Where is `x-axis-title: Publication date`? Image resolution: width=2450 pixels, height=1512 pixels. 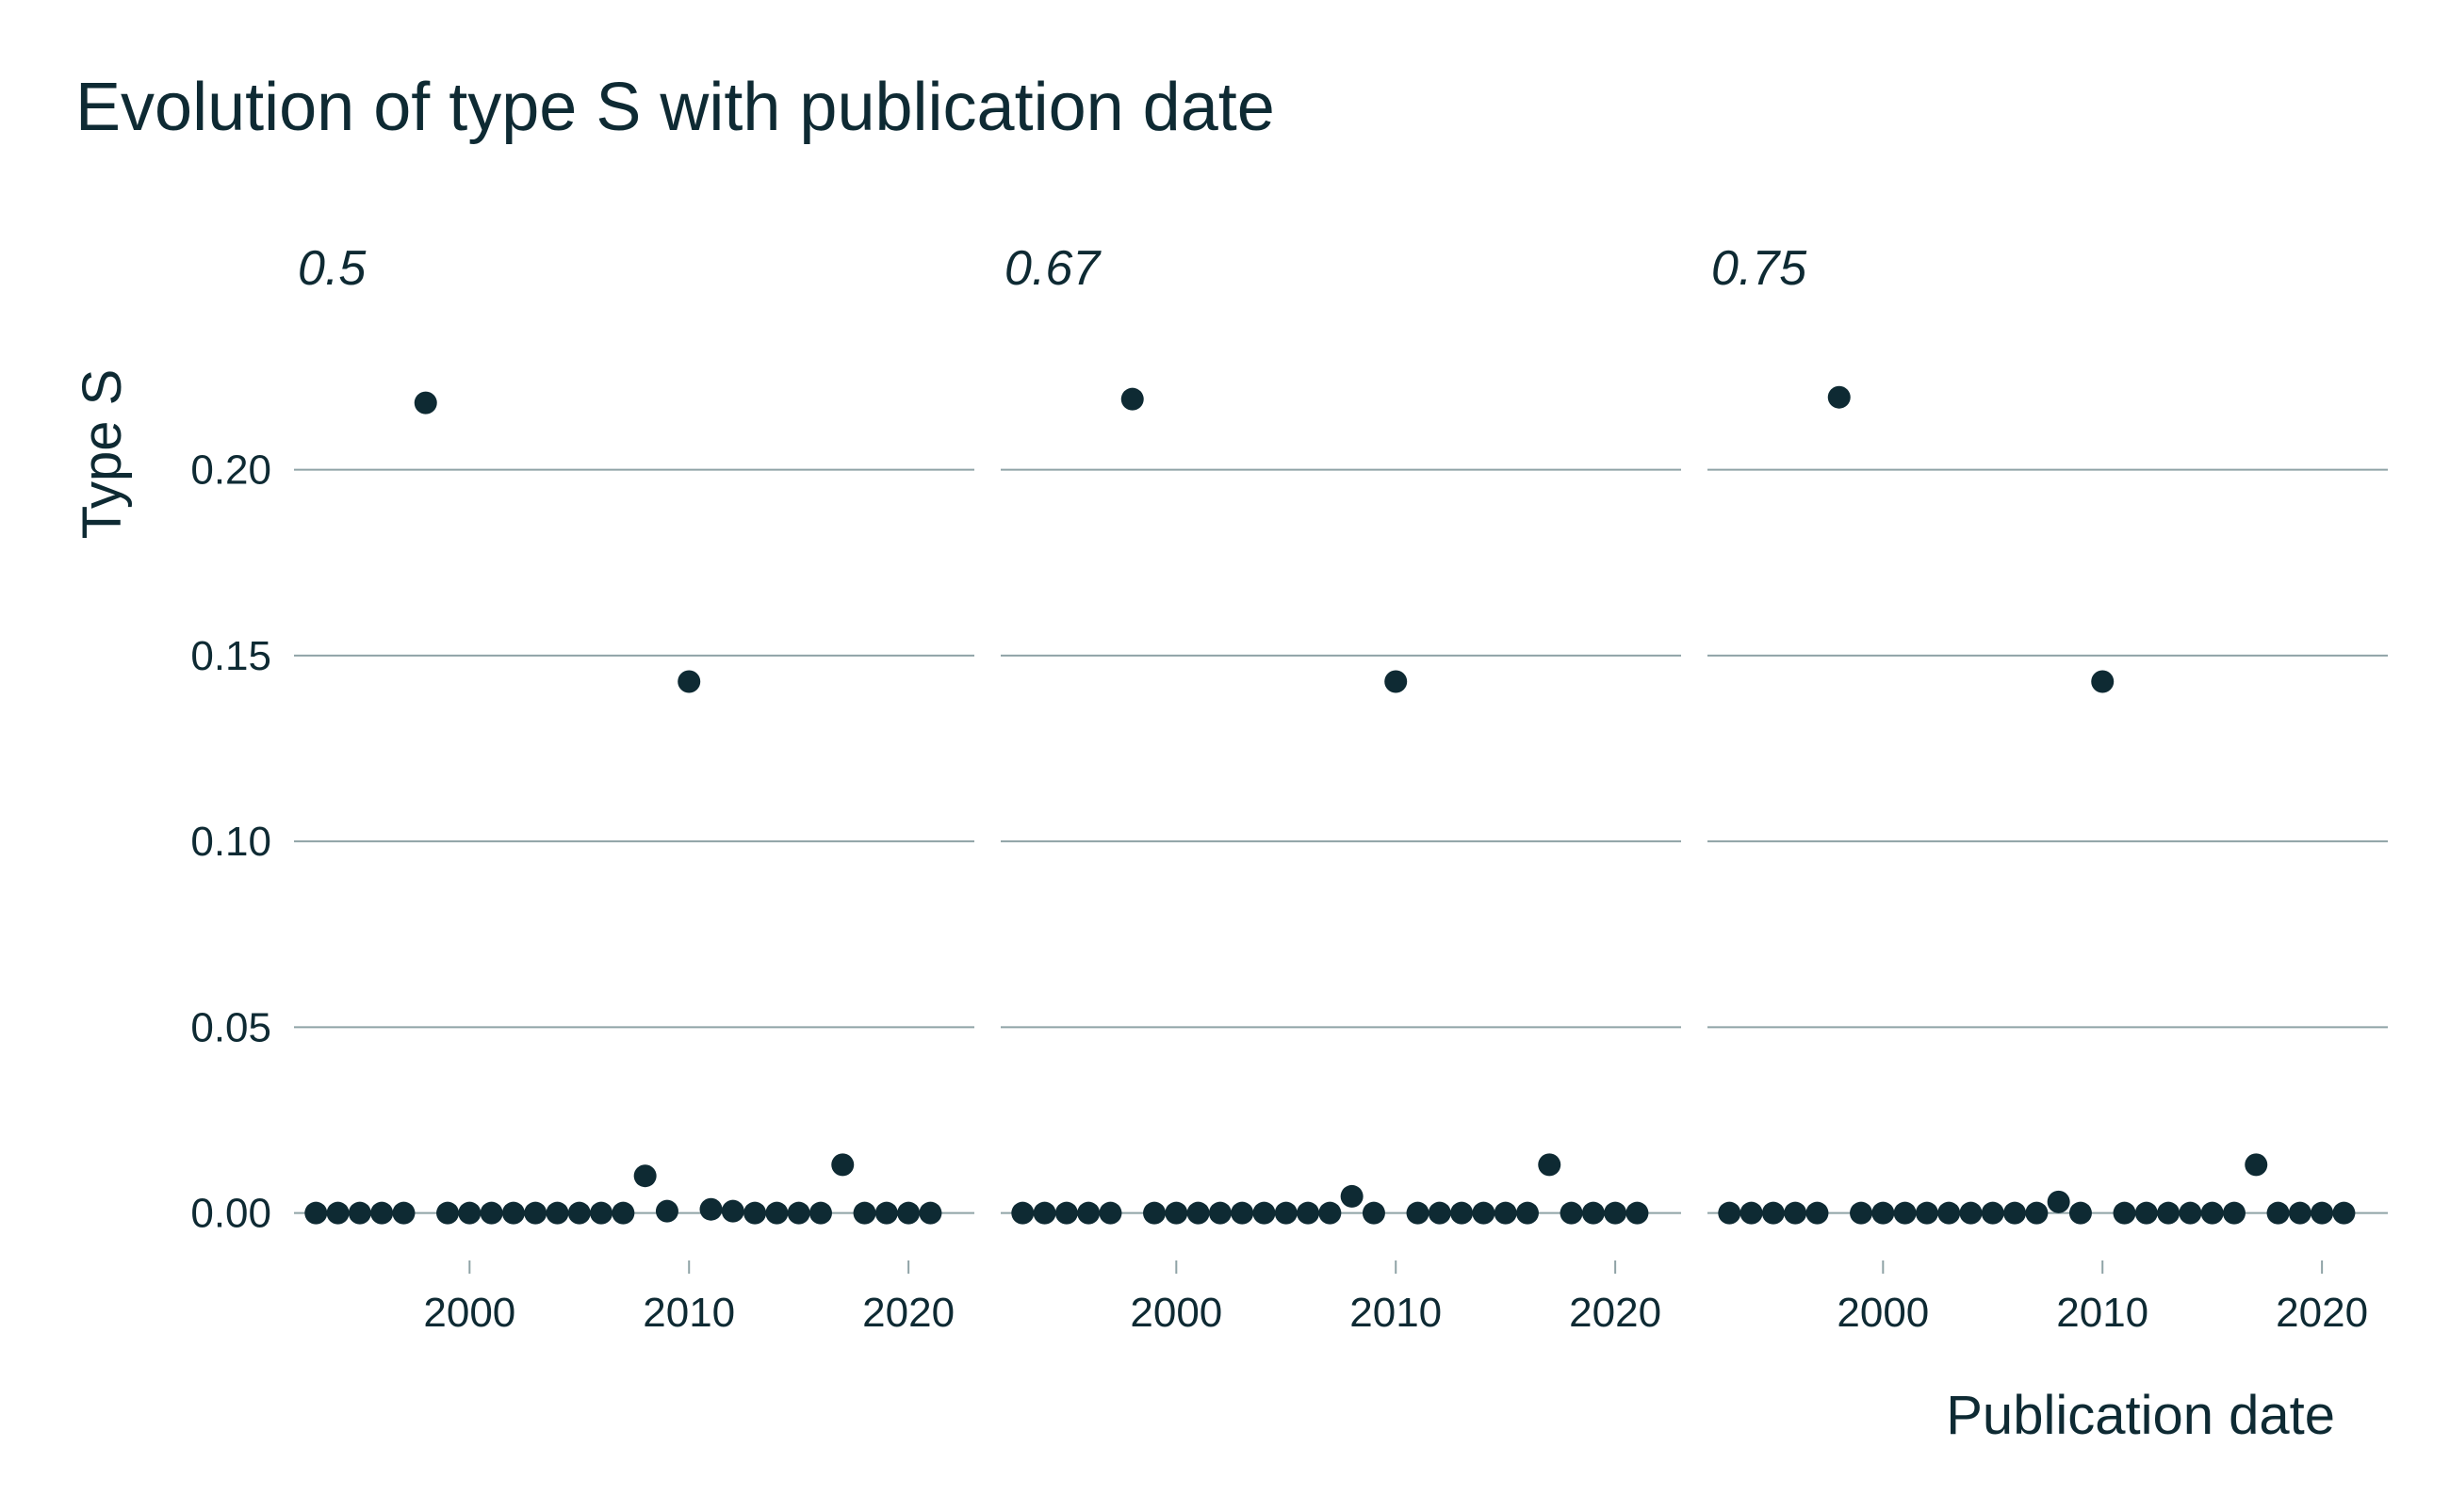
x-axis-title: Publication date is located at coordinates (2140, 1415).